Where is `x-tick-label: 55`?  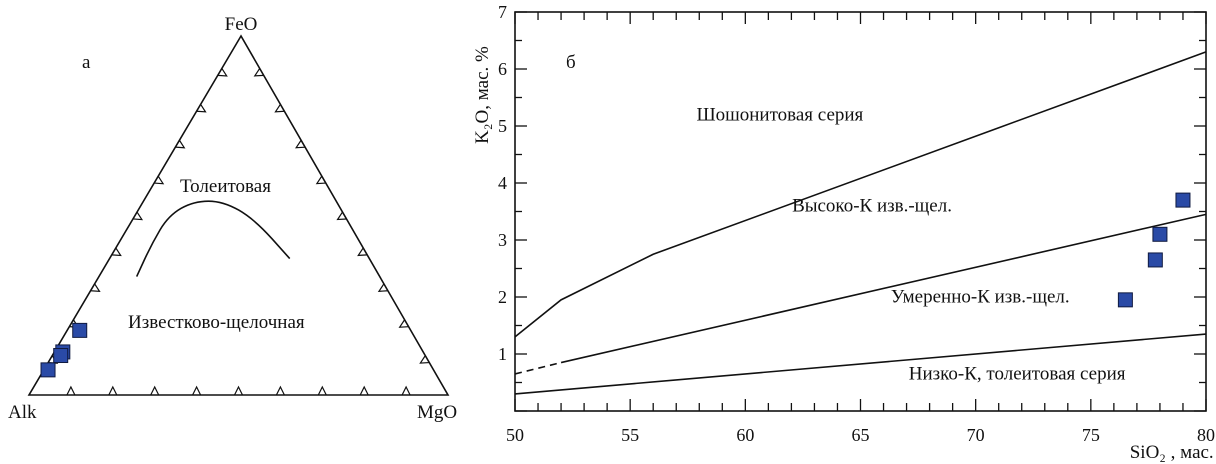 x-tick-label: 55 is located at coordinates (630, 435).